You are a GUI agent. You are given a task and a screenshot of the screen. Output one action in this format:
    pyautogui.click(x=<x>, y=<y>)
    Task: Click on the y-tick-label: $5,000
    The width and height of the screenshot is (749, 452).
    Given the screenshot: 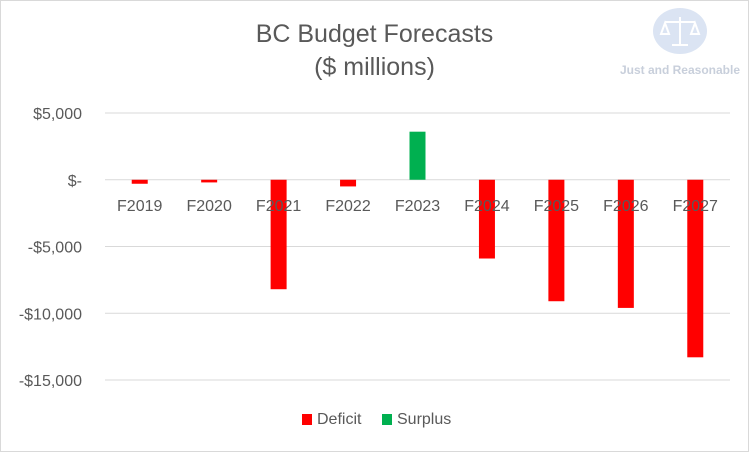 What is the action you would take?
    pyautogui.click(x=57, y=114)
    